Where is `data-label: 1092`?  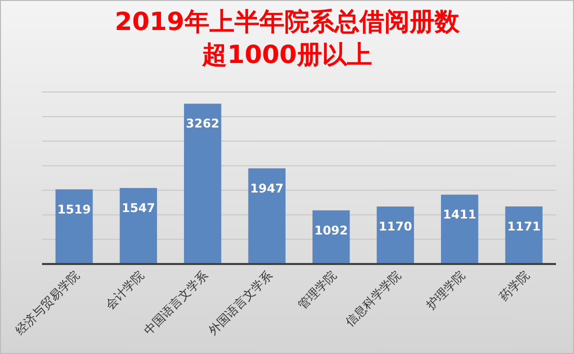 data-label: 1092 is located at coordinates (331, 230).